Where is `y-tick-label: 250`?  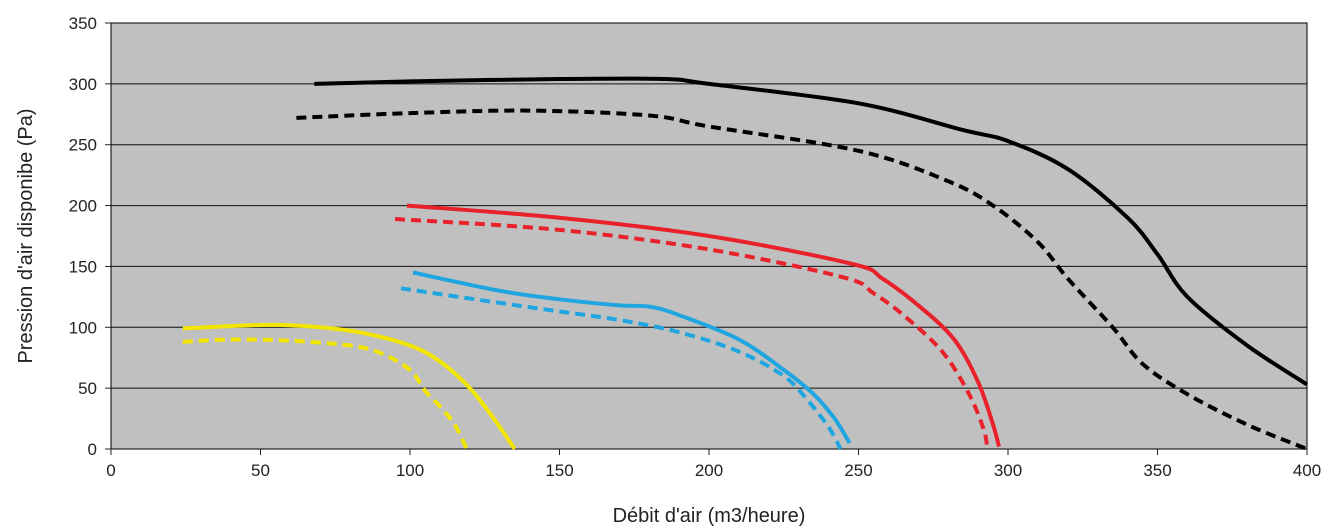 y-tick-label: 250 is located at coordinates (83, 145).